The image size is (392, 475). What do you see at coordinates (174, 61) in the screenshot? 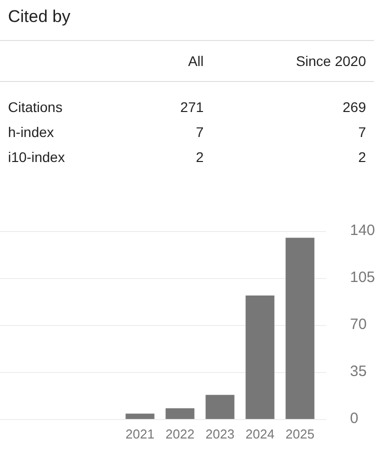
I see `text: All` at bounding box center [174, 61].